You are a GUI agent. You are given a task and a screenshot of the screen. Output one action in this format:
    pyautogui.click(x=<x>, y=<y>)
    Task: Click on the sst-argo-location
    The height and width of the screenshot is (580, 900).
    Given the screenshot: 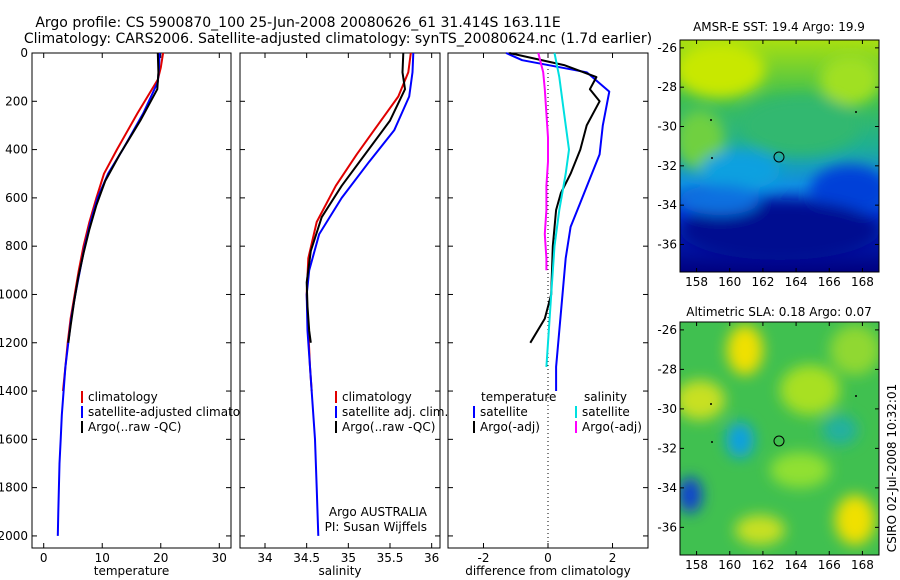 What is the action you would take?
    pyautogui.click(x=779, y=157)
    